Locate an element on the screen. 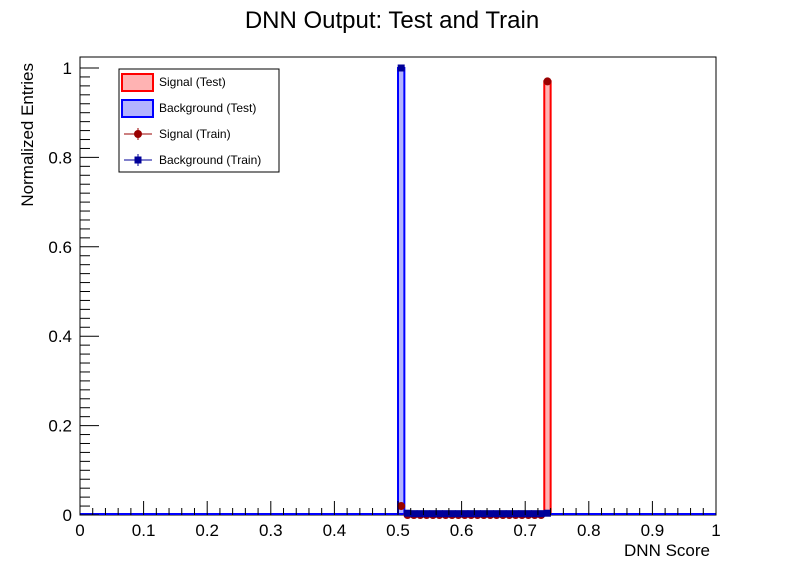 The width and height of the screenshot is (796, 572). y-tick-label: 1 is located at coordinates (67, 68).